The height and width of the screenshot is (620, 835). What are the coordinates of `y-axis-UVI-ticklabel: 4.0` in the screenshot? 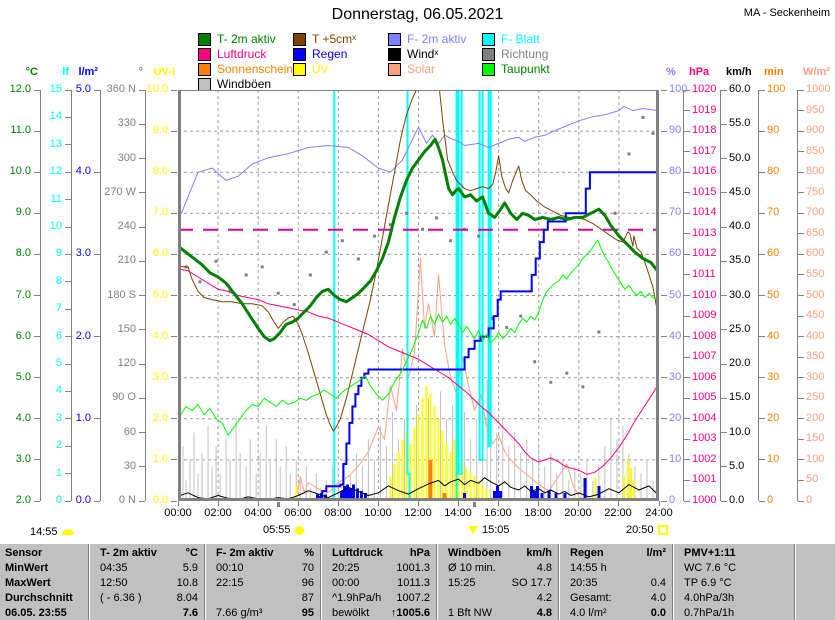 It's located at (160, 336).